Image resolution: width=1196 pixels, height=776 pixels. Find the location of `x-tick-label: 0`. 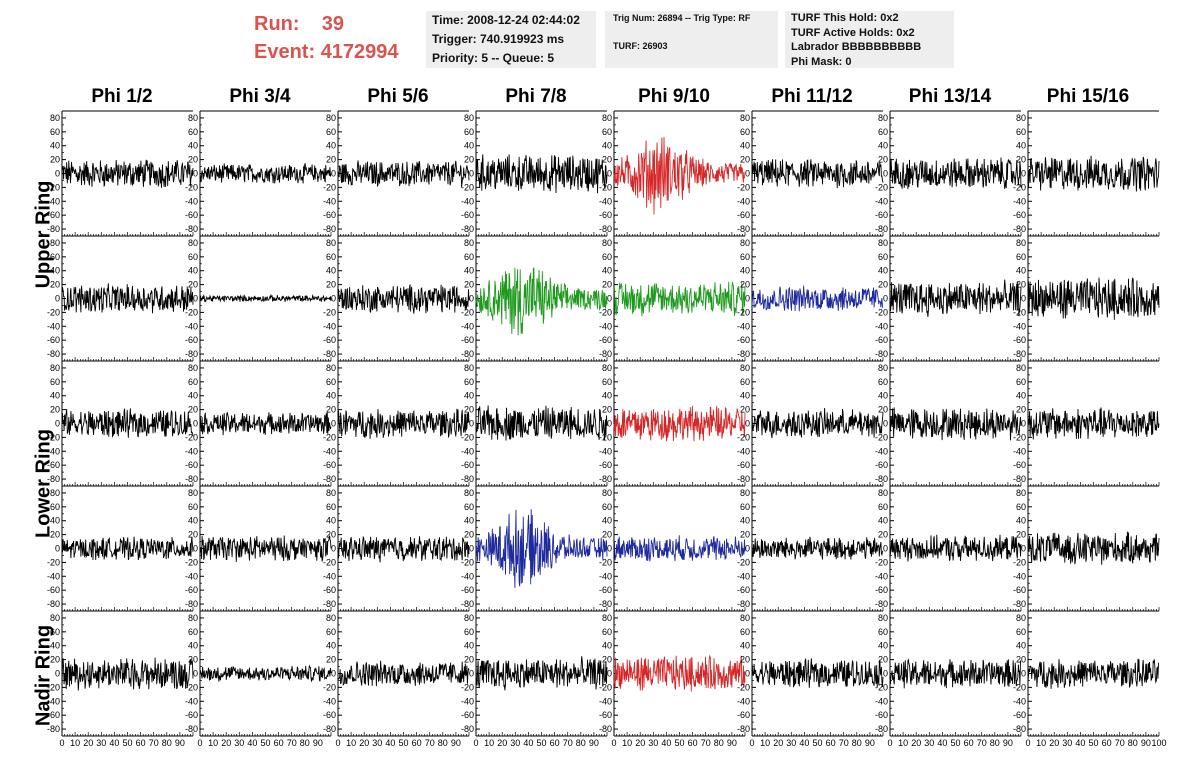

x-tick-label: 0 is located at coordinates (337, 743).